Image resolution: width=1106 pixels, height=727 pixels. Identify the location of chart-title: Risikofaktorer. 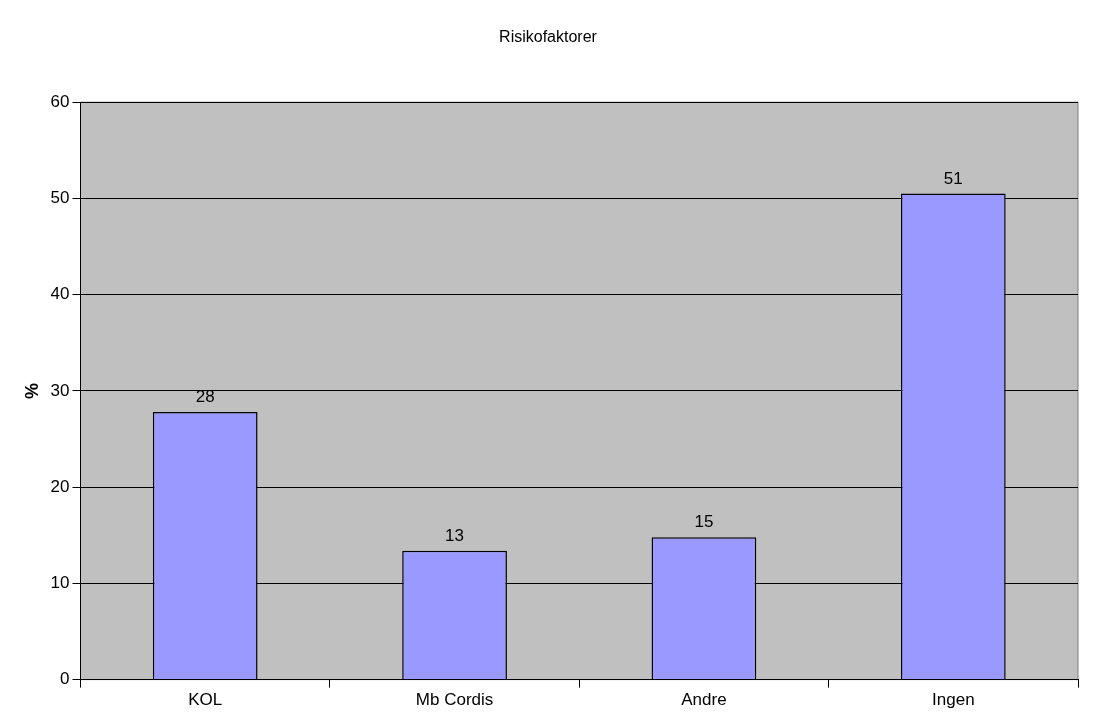
(548, 37).